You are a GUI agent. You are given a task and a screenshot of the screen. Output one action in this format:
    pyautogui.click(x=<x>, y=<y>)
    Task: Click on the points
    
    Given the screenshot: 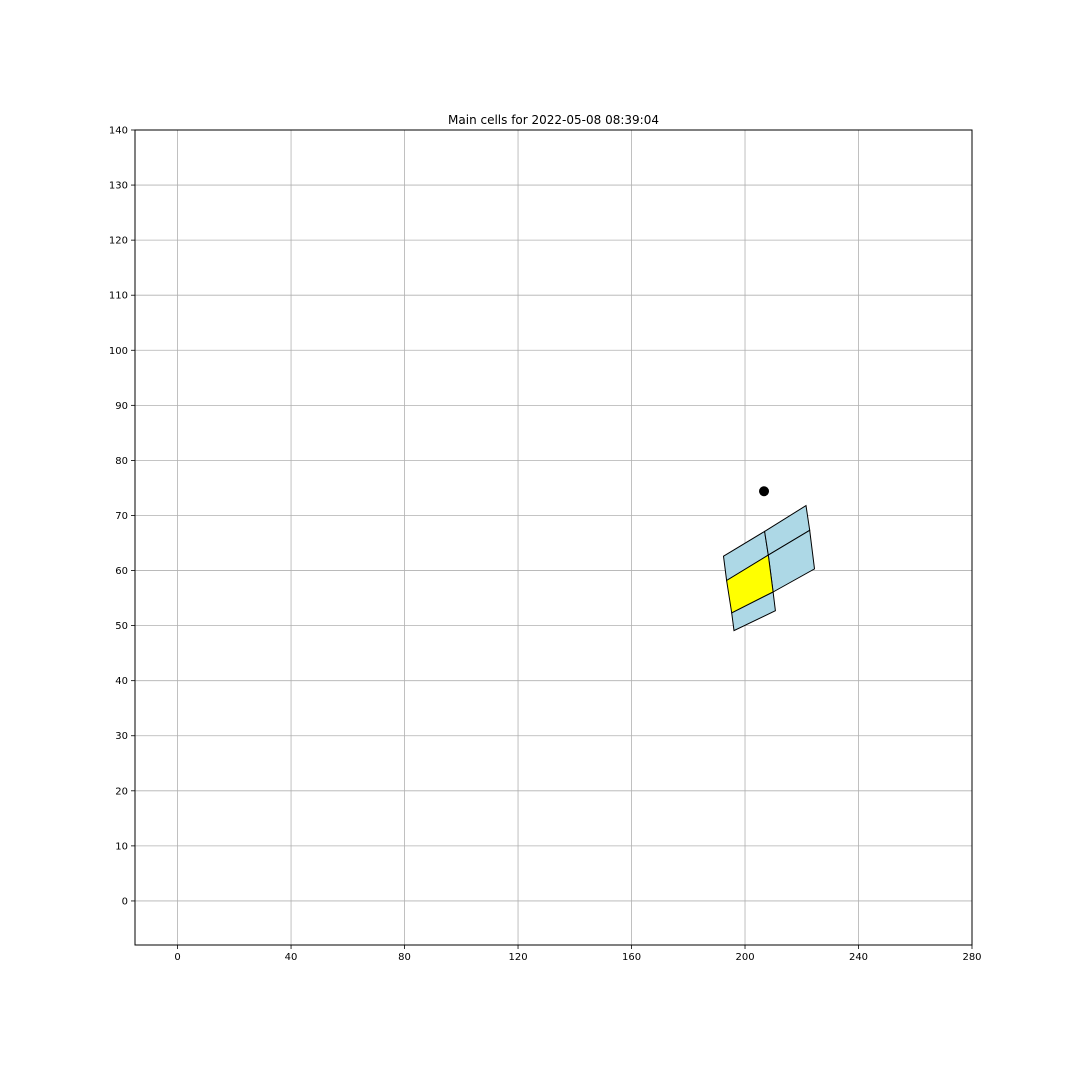 What is the action you would take?
    pyautogui.click(x=764, y=491)
    